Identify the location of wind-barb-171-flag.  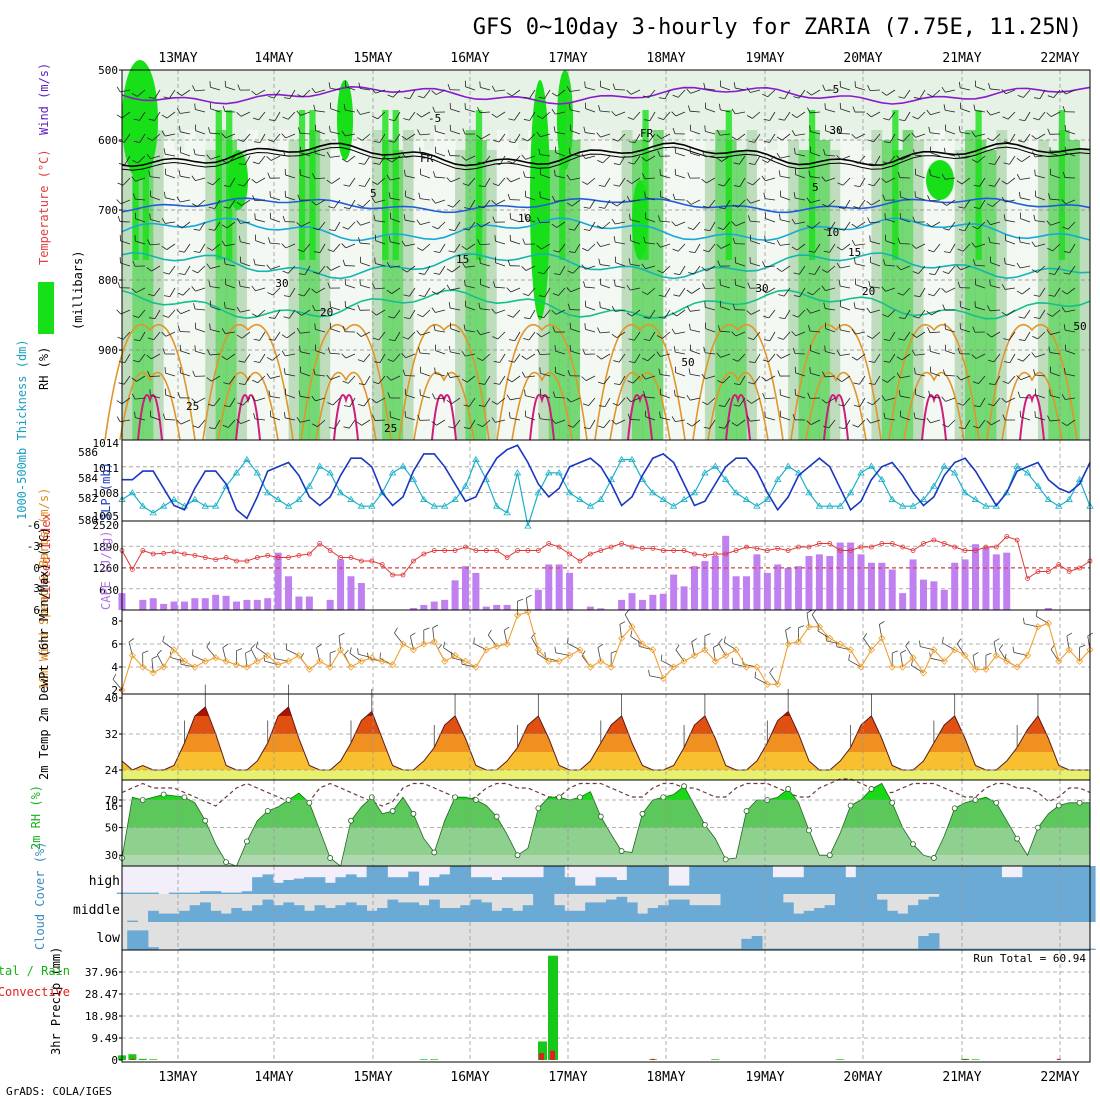
(766, 141).